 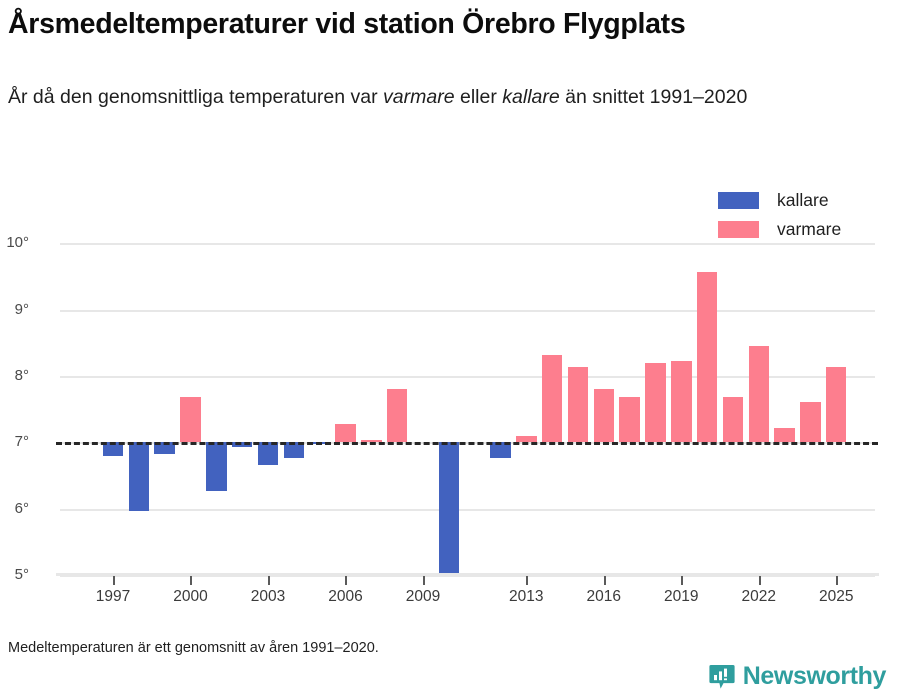 I want to click on bar-2017, so click(x=629, y=420).